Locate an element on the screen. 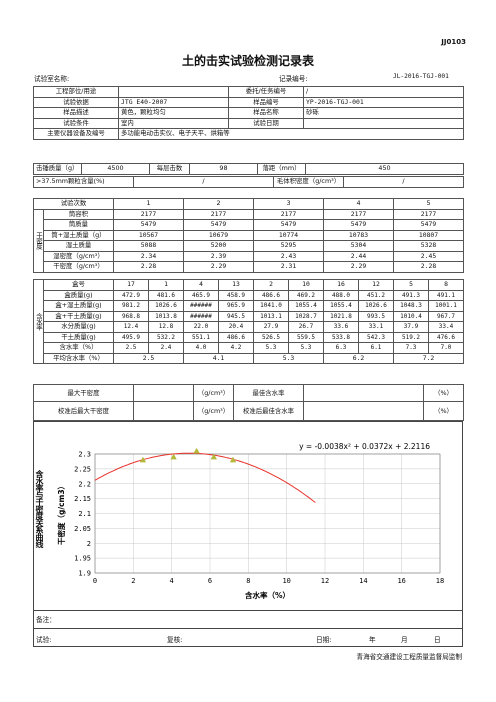  avg-cell: 7.2 is located at coordinates (428, 358).